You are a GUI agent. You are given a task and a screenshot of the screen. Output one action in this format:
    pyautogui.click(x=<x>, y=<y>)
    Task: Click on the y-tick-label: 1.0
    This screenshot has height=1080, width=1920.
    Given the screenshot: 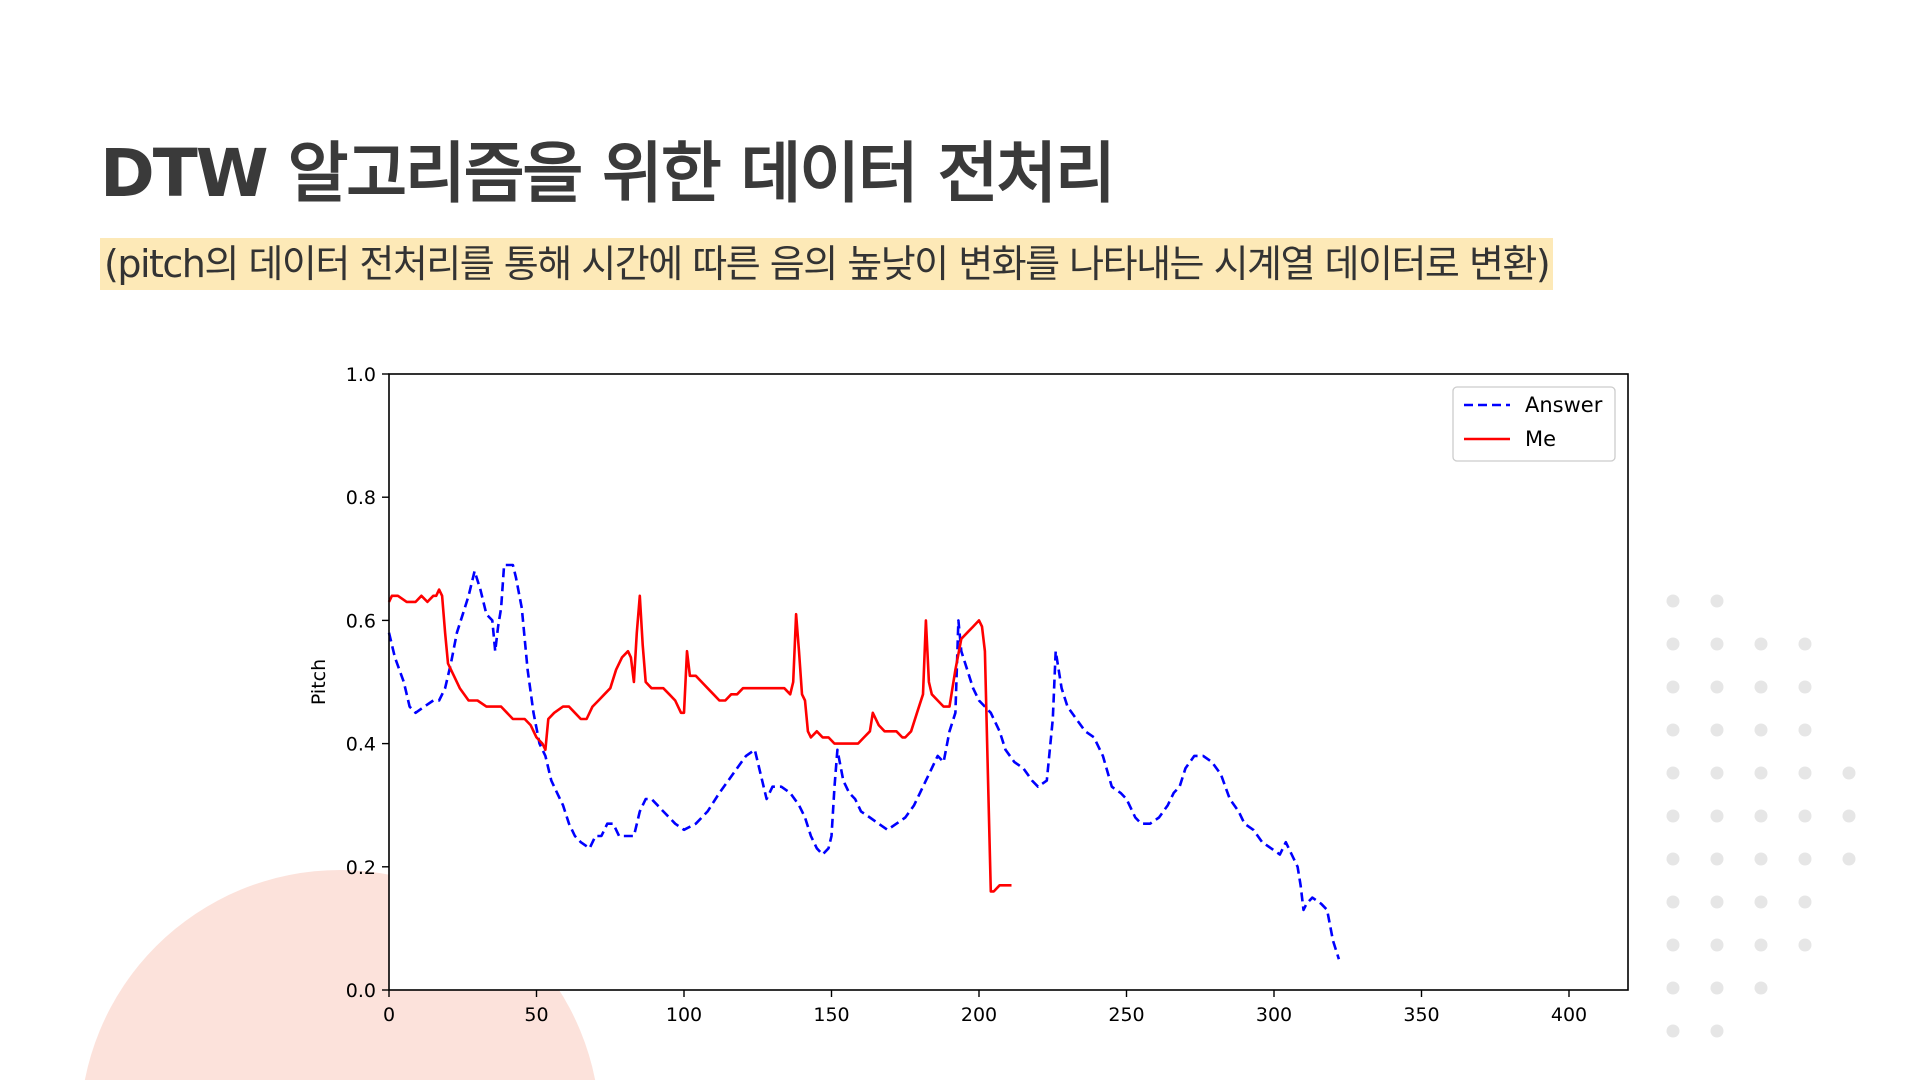 What is the action you would take?
    pyautogui.click(x=361, y=375)
    